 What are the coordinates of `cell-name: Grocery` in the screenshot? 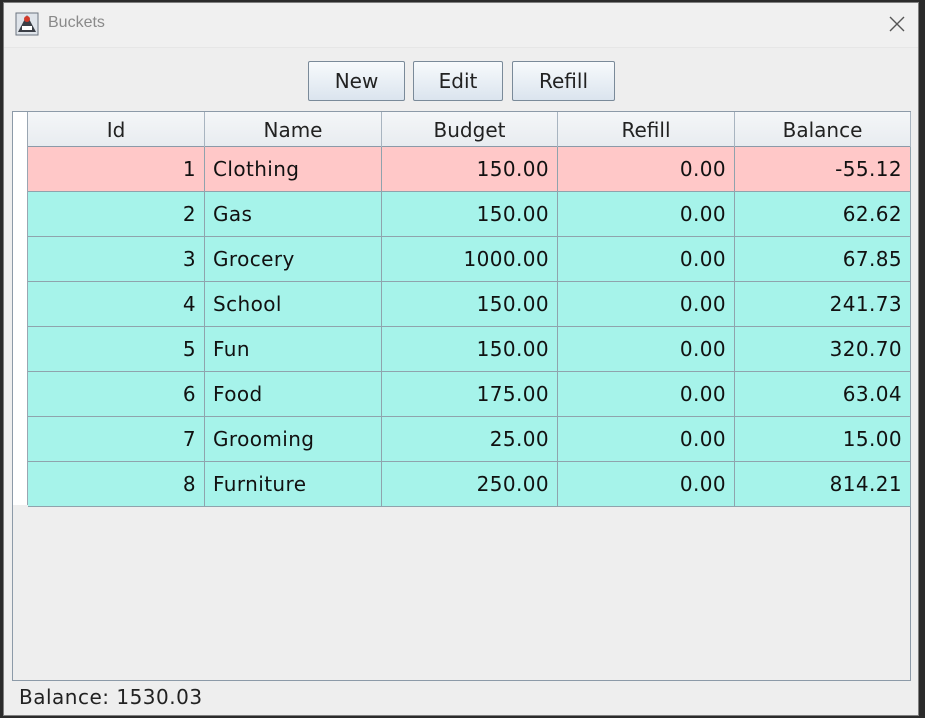 It's located at (293, 259).